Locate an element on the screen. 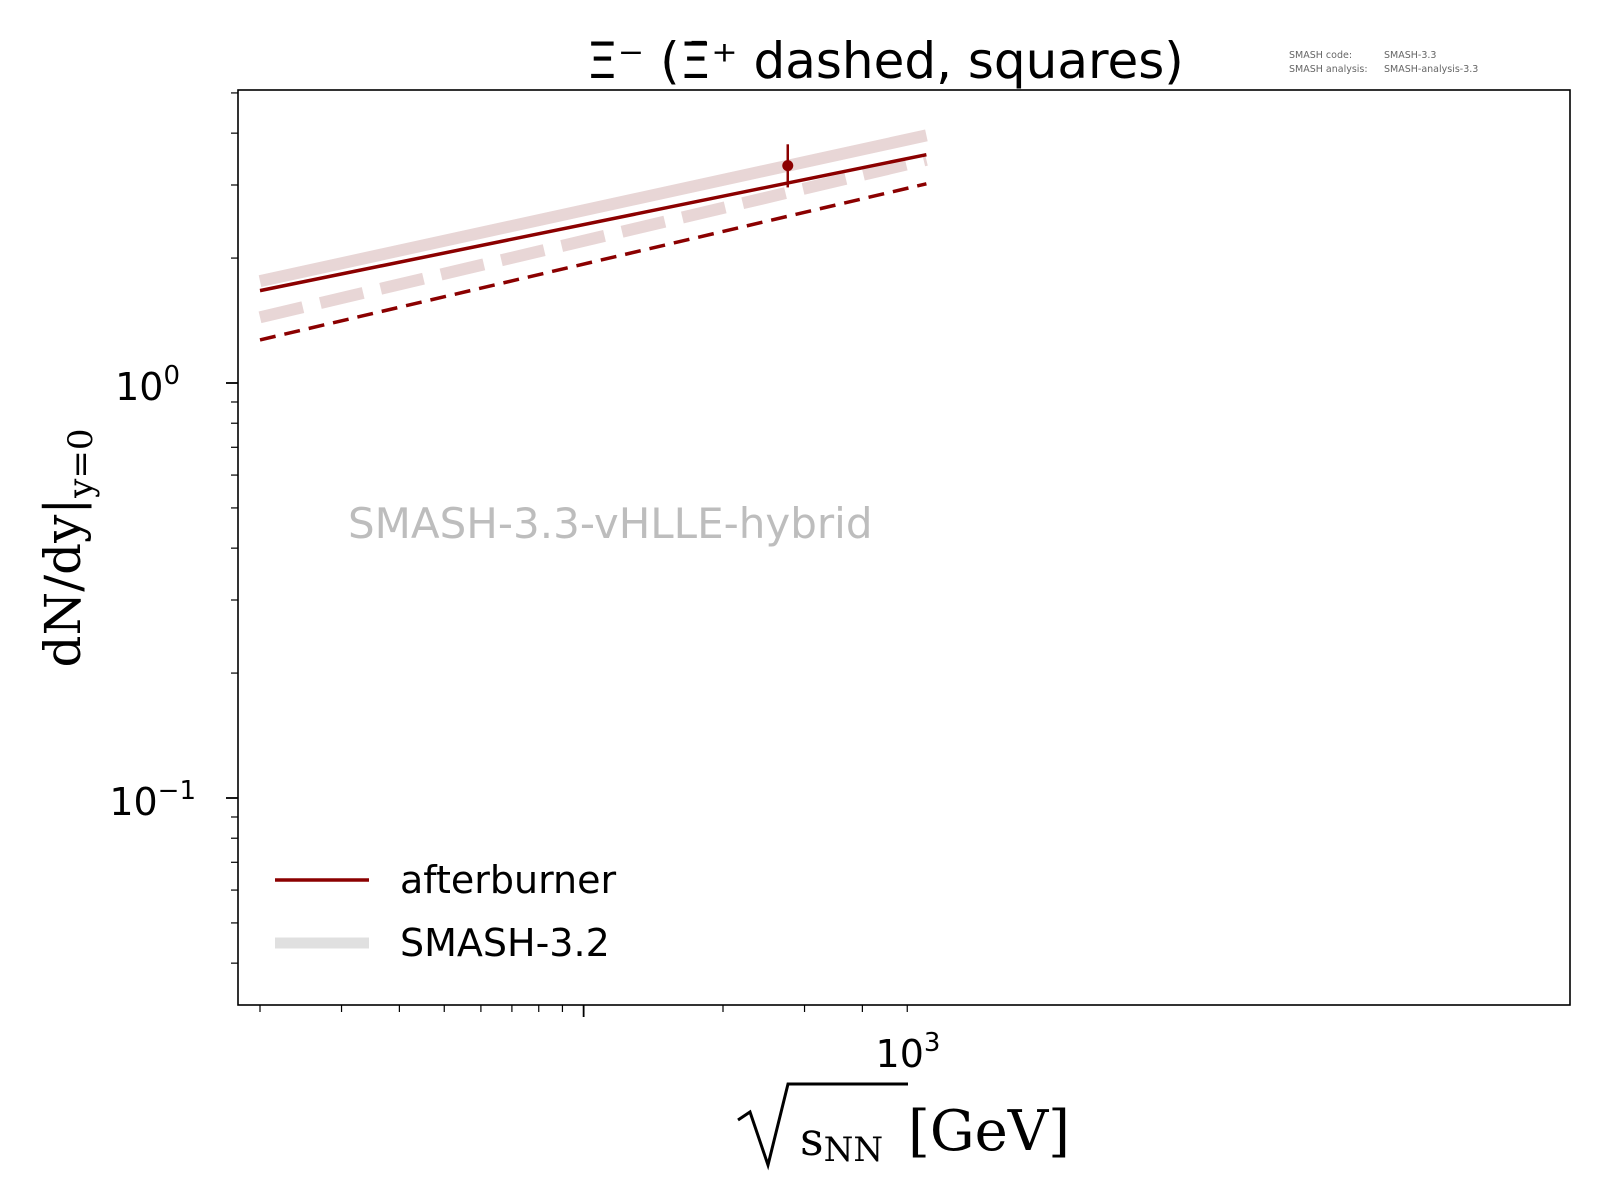 This screenshot has width=1600, height=1200. series-line-xi_plus_afterburner is located at coordinates (593, 262).